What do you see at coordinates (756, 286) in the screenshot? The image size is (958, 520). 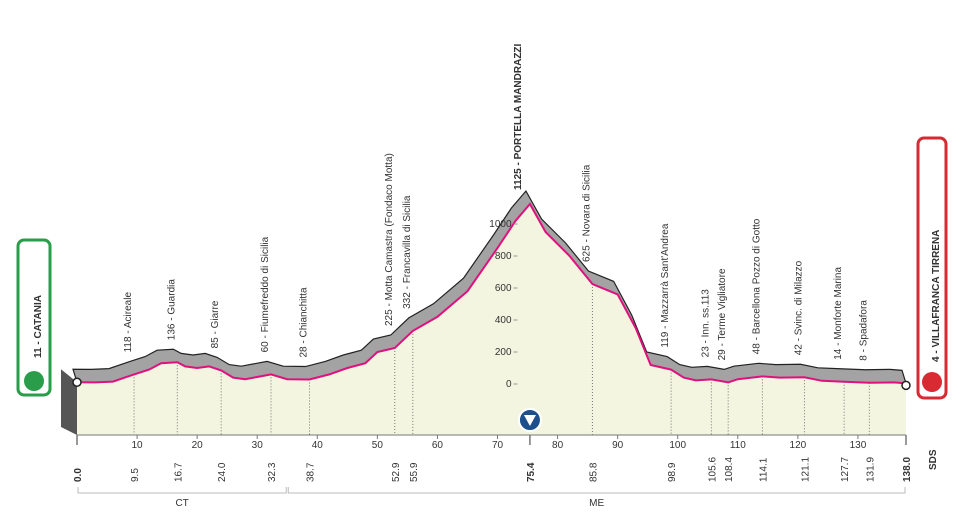 I see `waypoint-name: 48 - Barcellona Pozzo di Gotto` at bounding box center [756, 286].